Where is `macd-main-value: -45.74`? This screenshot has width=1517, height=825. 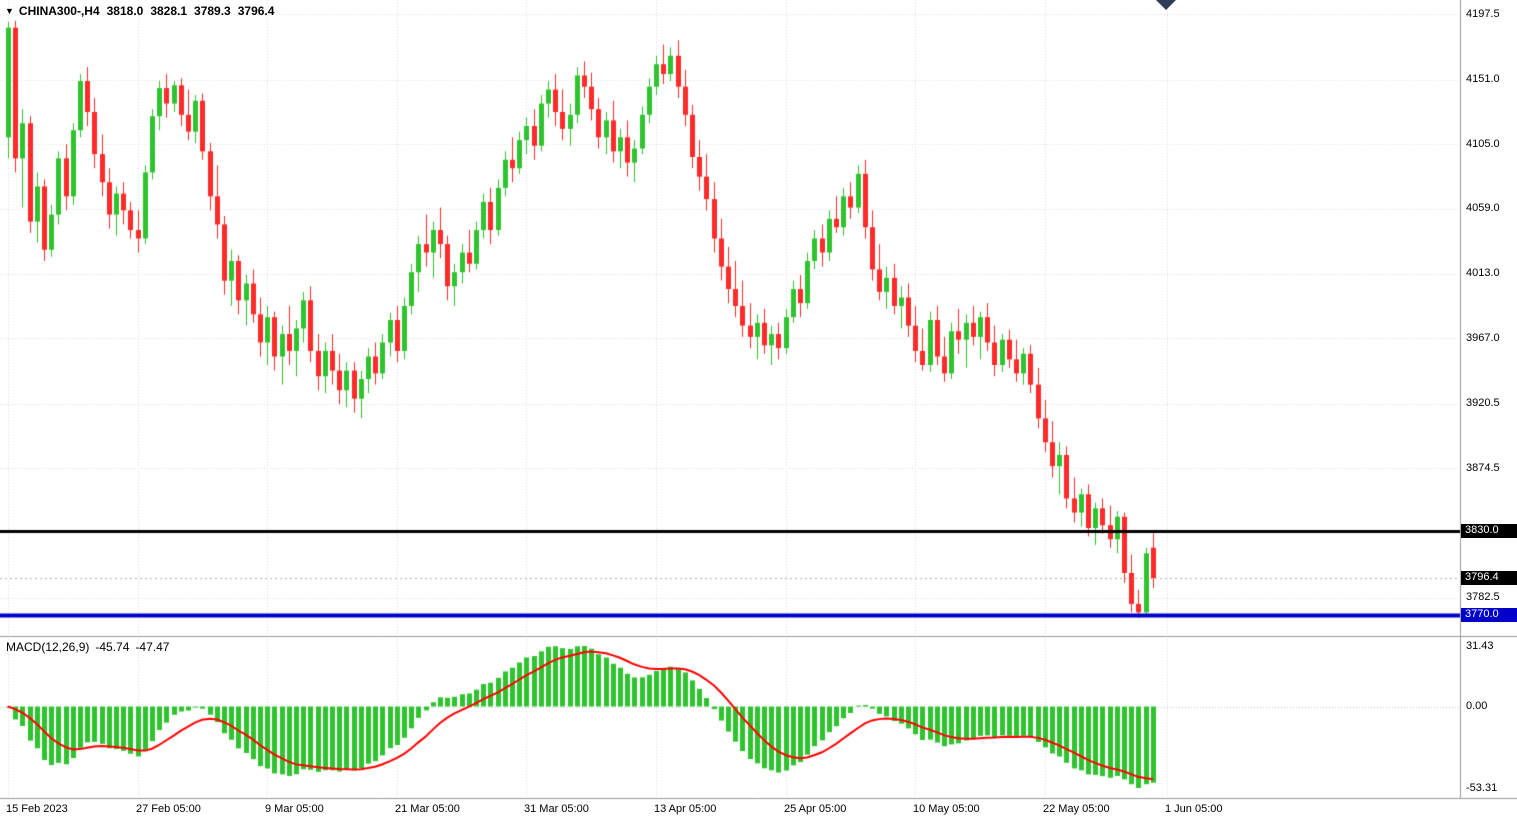 macd-main-value: -45.74 is located at coordinates (112, 647).